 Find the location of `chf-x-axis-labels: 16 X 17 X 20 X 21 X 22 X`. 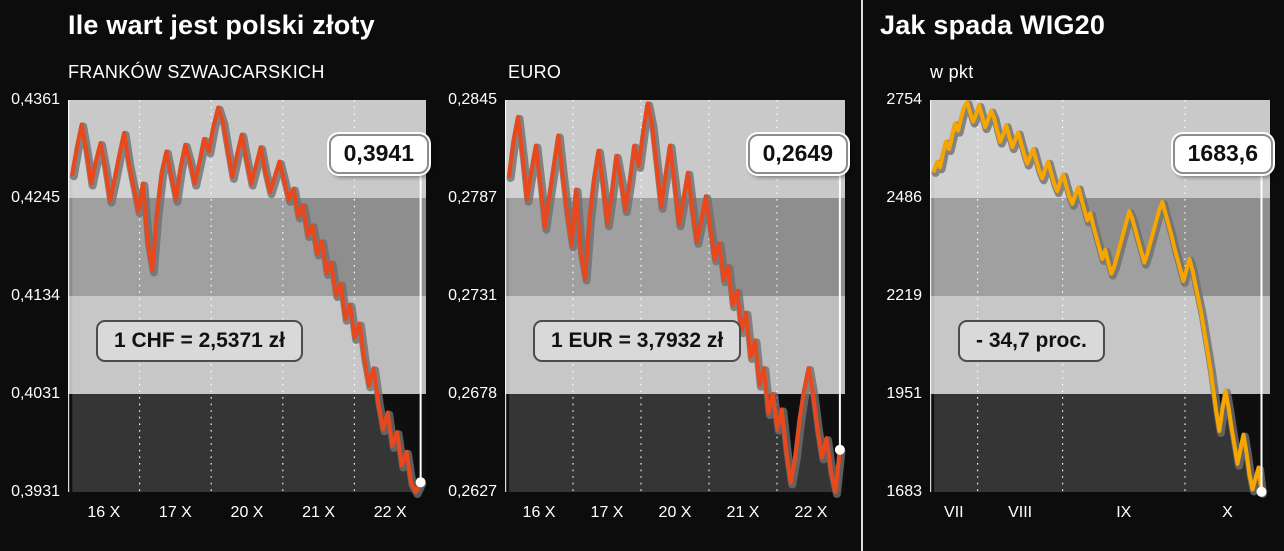

chf-x-axis-labels: 16 X 17 X 20 X 21 X 22 X is located at coordinates (247, 512).